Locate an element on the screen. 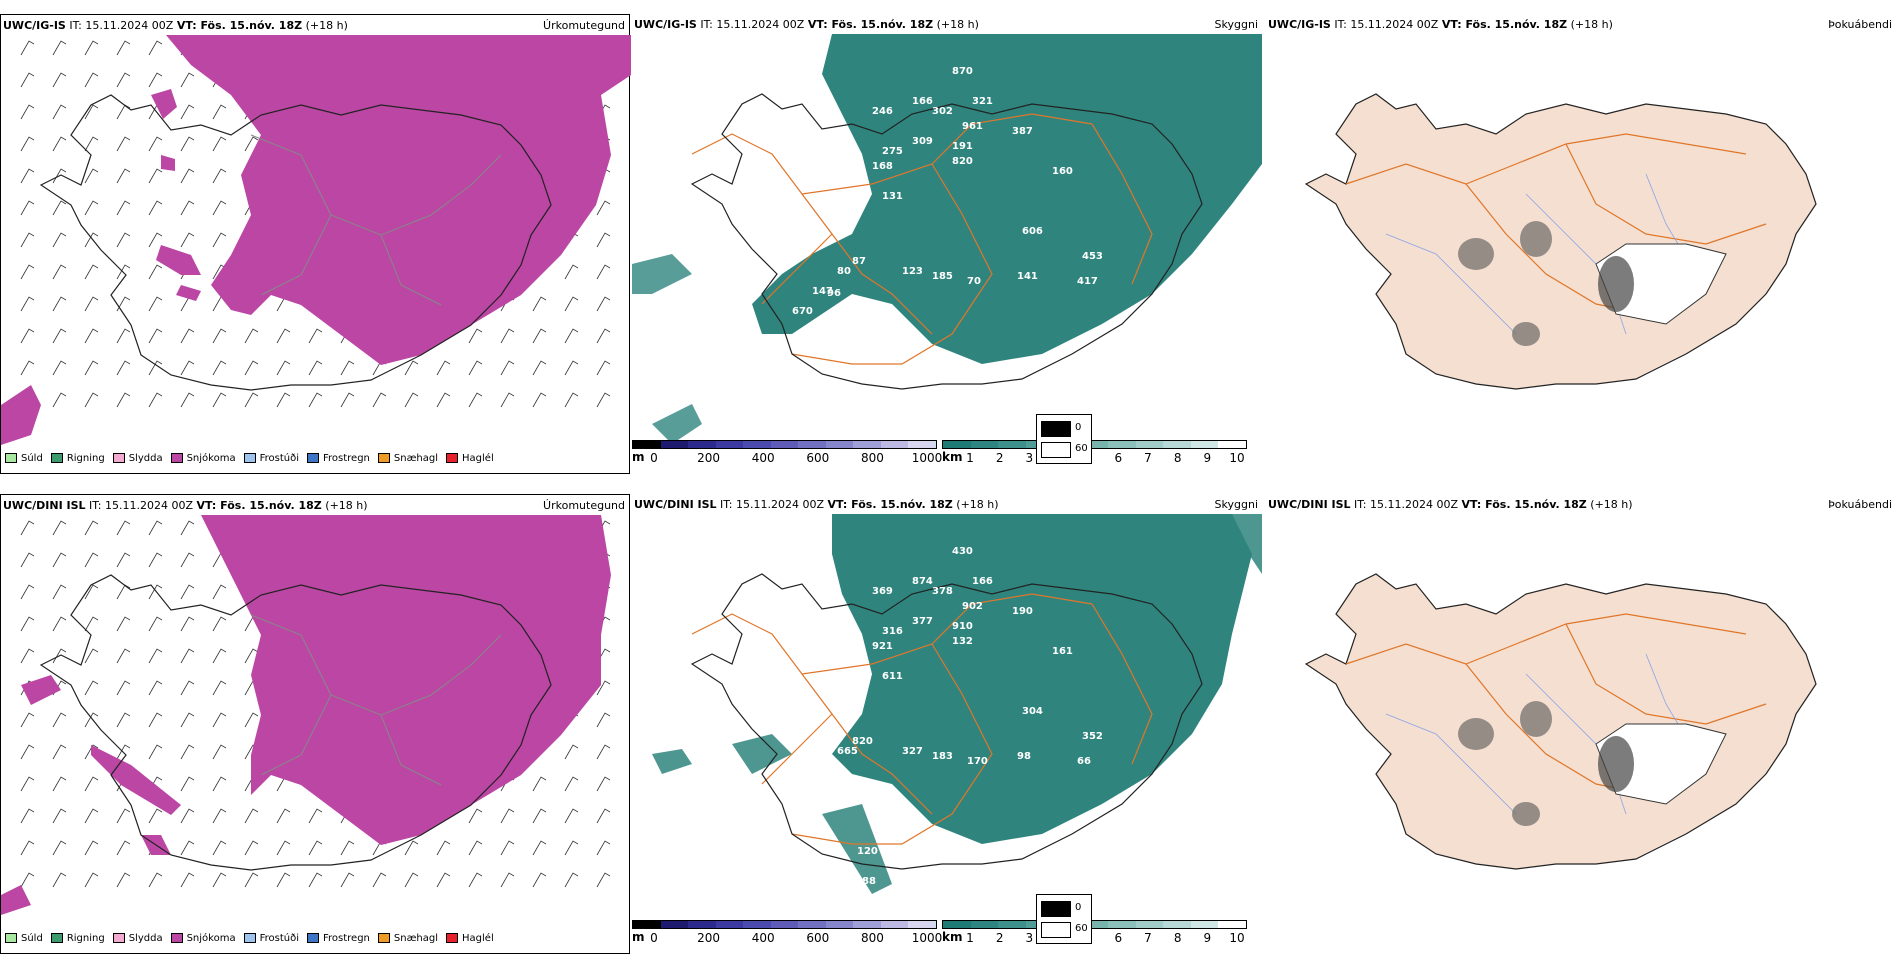 The width and height of the screenshot is (1900, 954). fog-legend-high-box is located at coordinates (1056, 930).